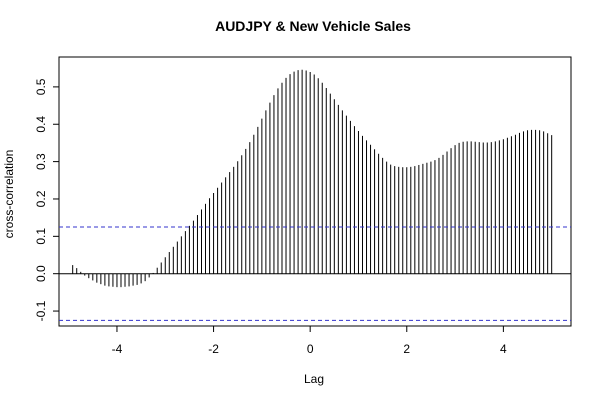 The height and width of the screenshot is (405, 600). Describe the element at coordinates (503, 349) in the screenshot. I see `x-tick-label: 4` at that location.